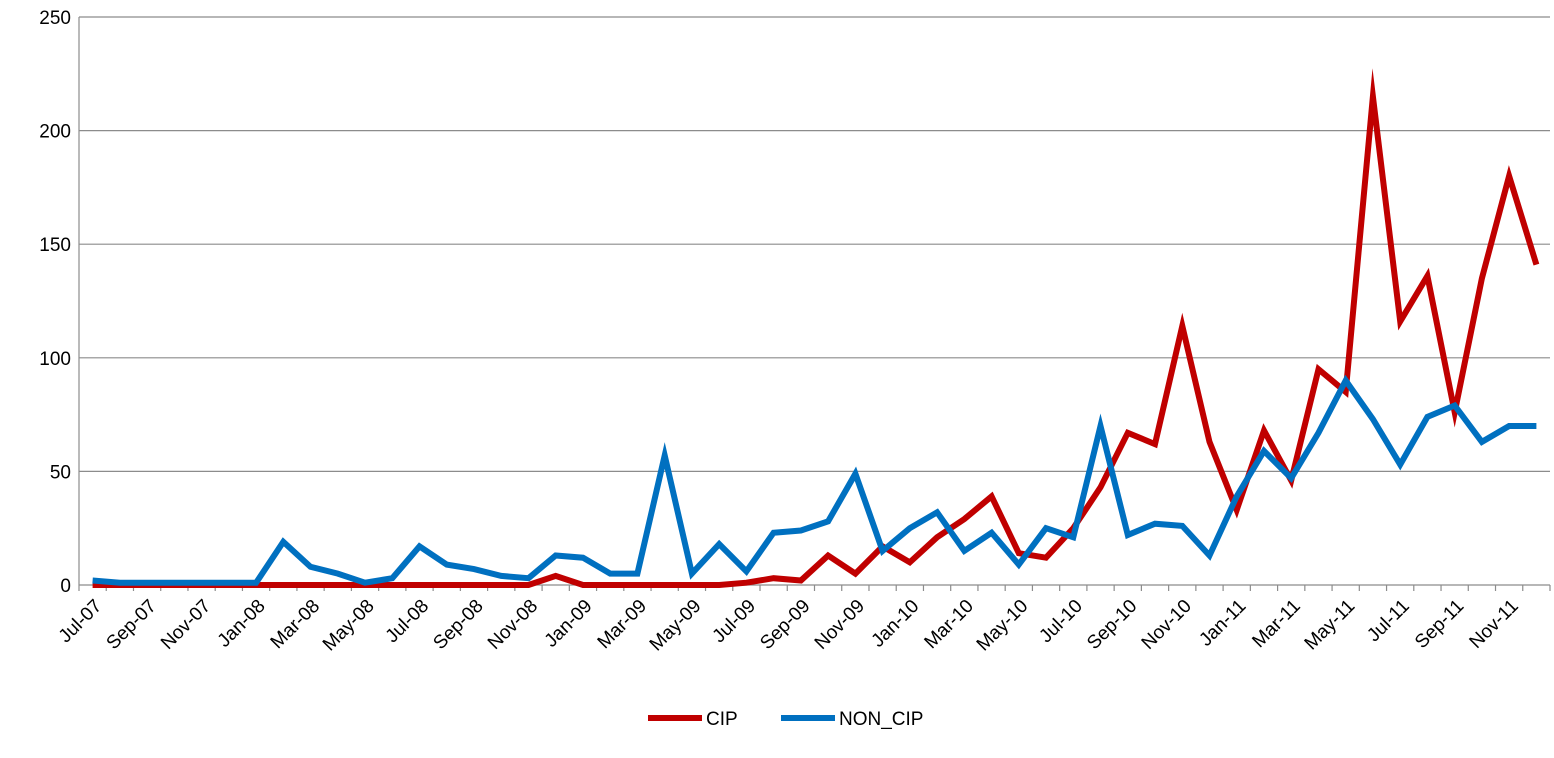 The width and height of the screenshot is (1554, 758). Describe the element at coordinates (60, 472) in the screenshot. I see `y-tick-label: 50` at that location.